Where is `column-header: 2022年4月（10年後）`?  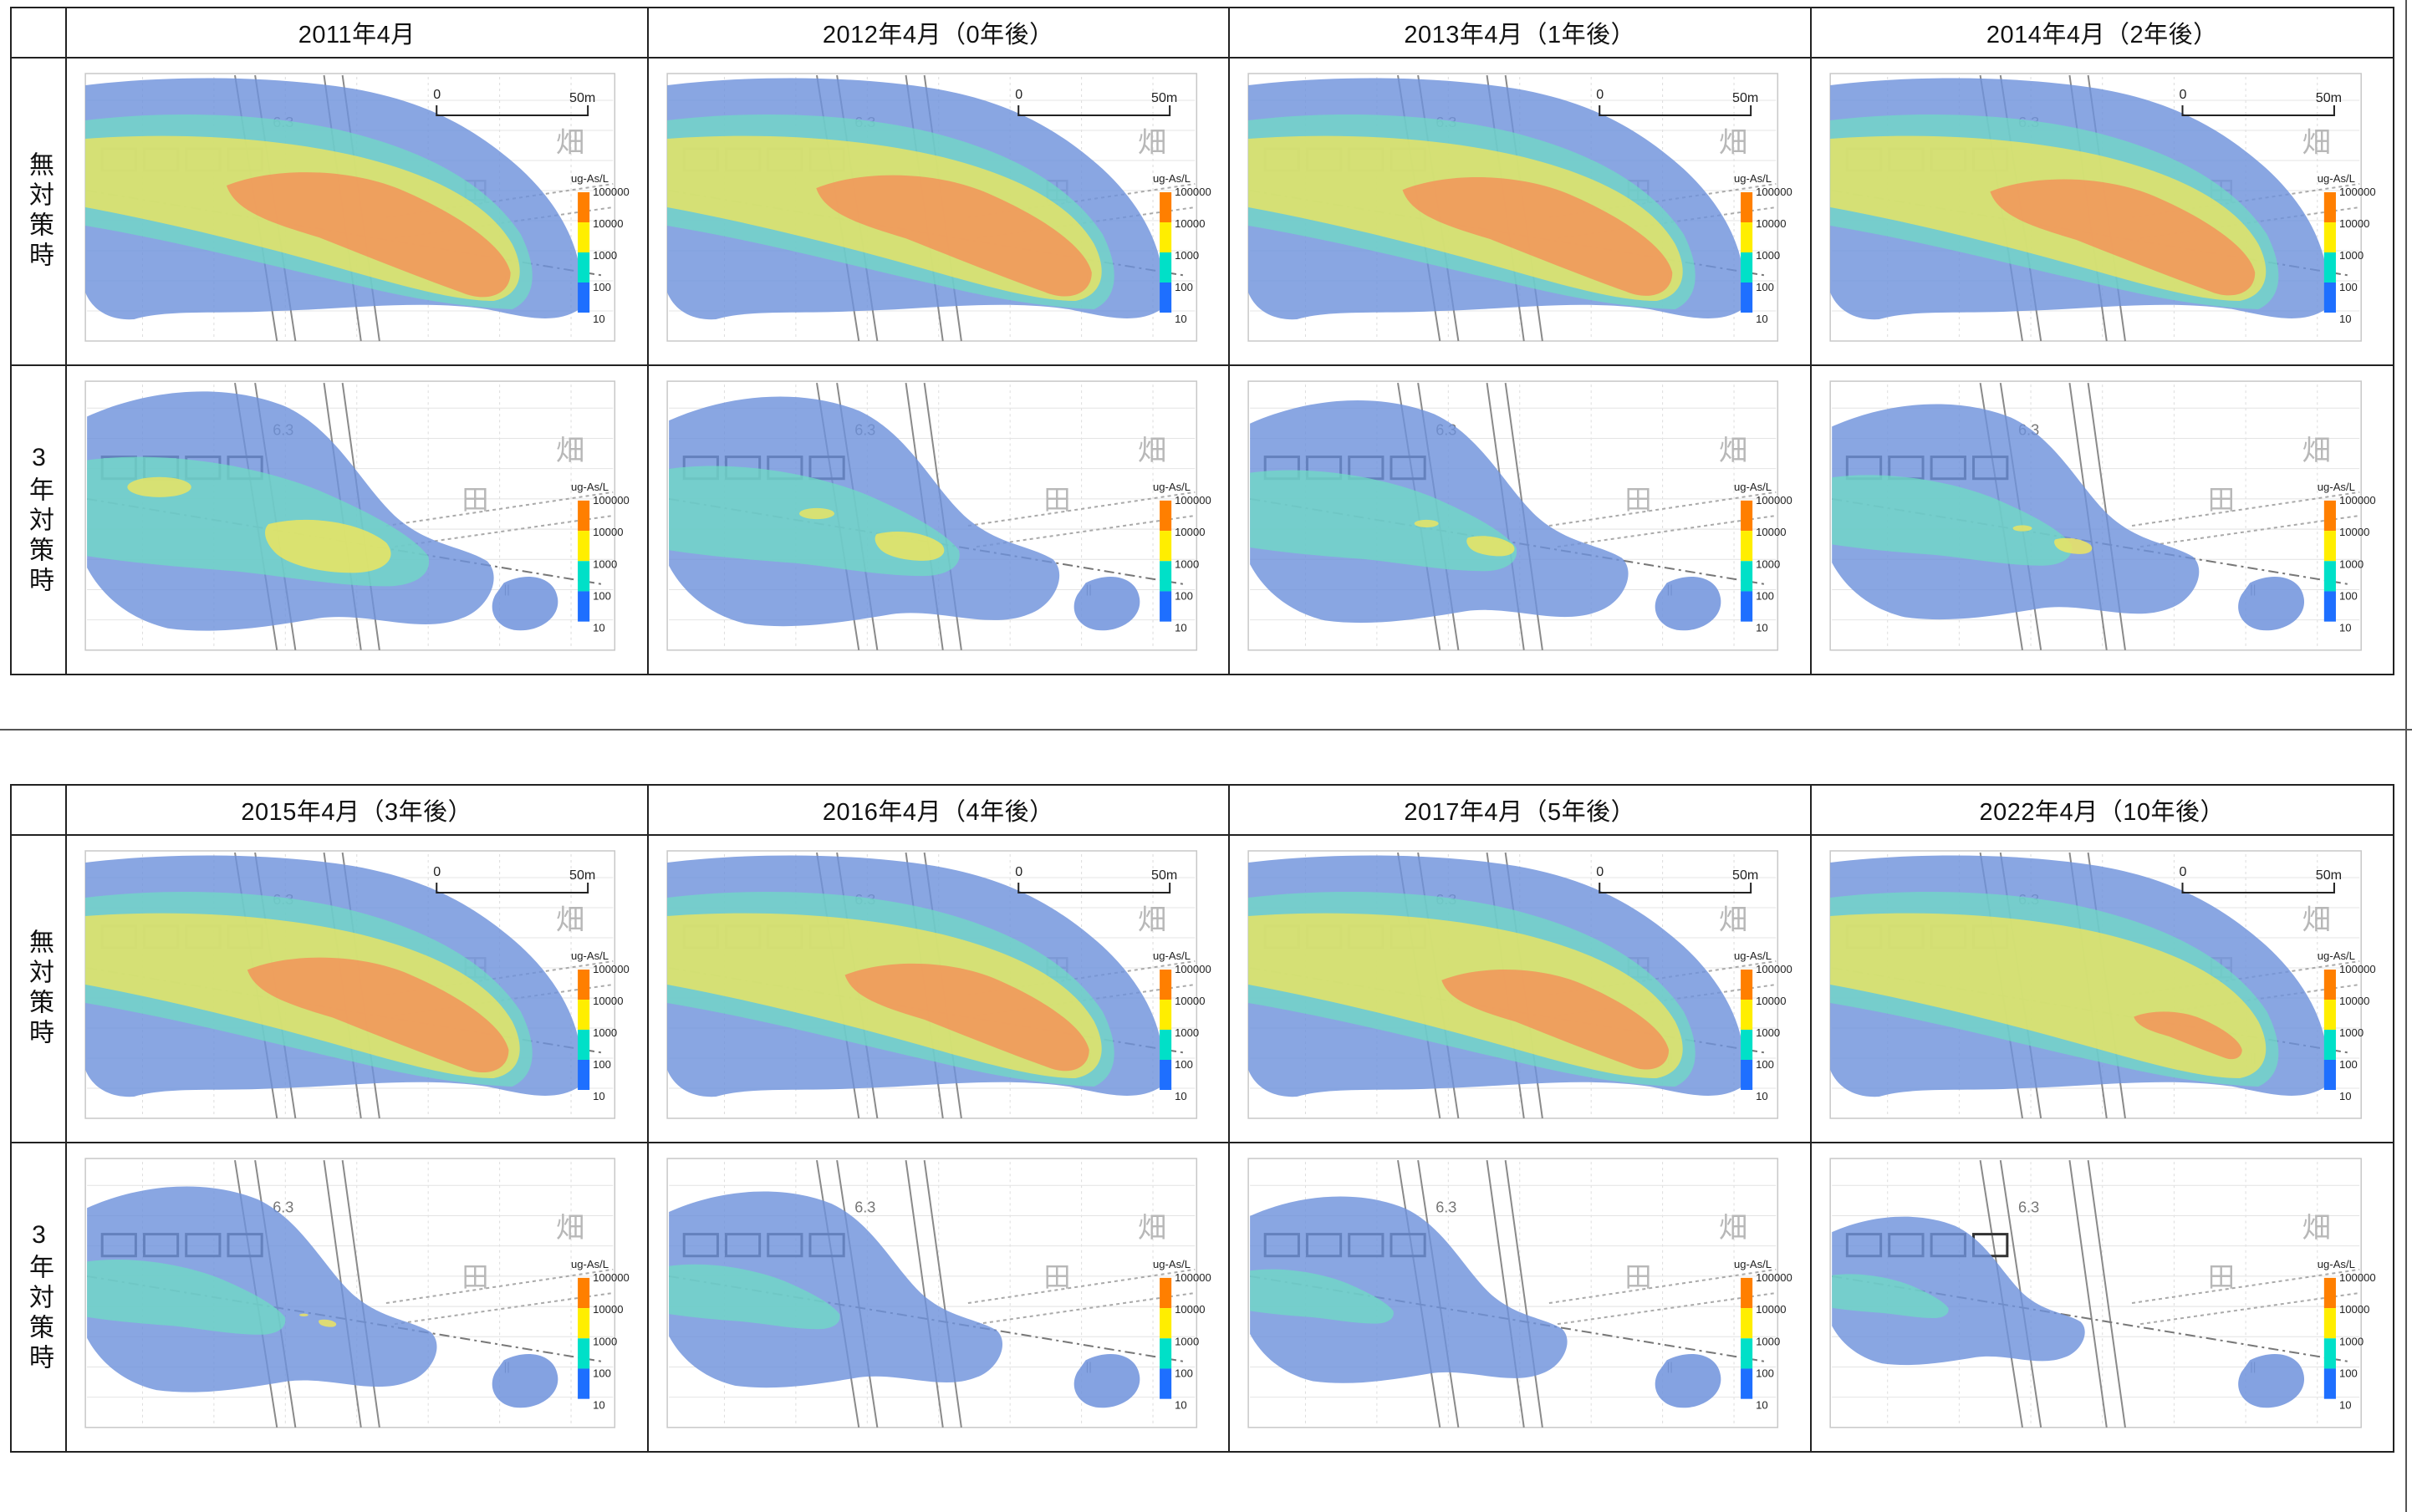 column-header: 2022年4月（10年後） is located at coordinates (2102, 811).